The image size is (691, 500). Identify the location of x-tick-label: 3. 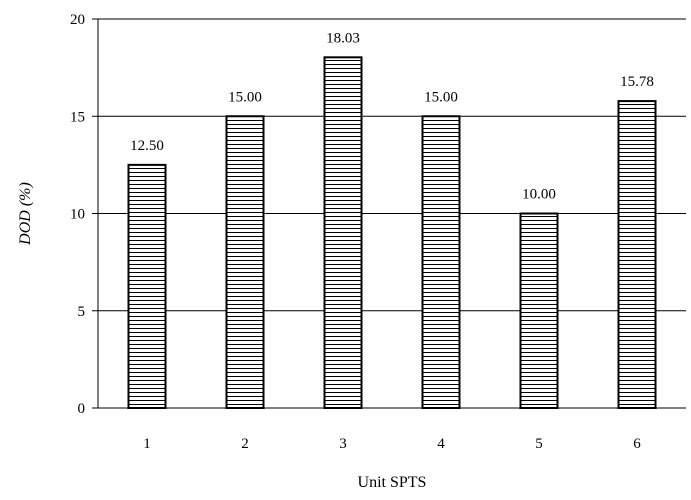
(343, 444).